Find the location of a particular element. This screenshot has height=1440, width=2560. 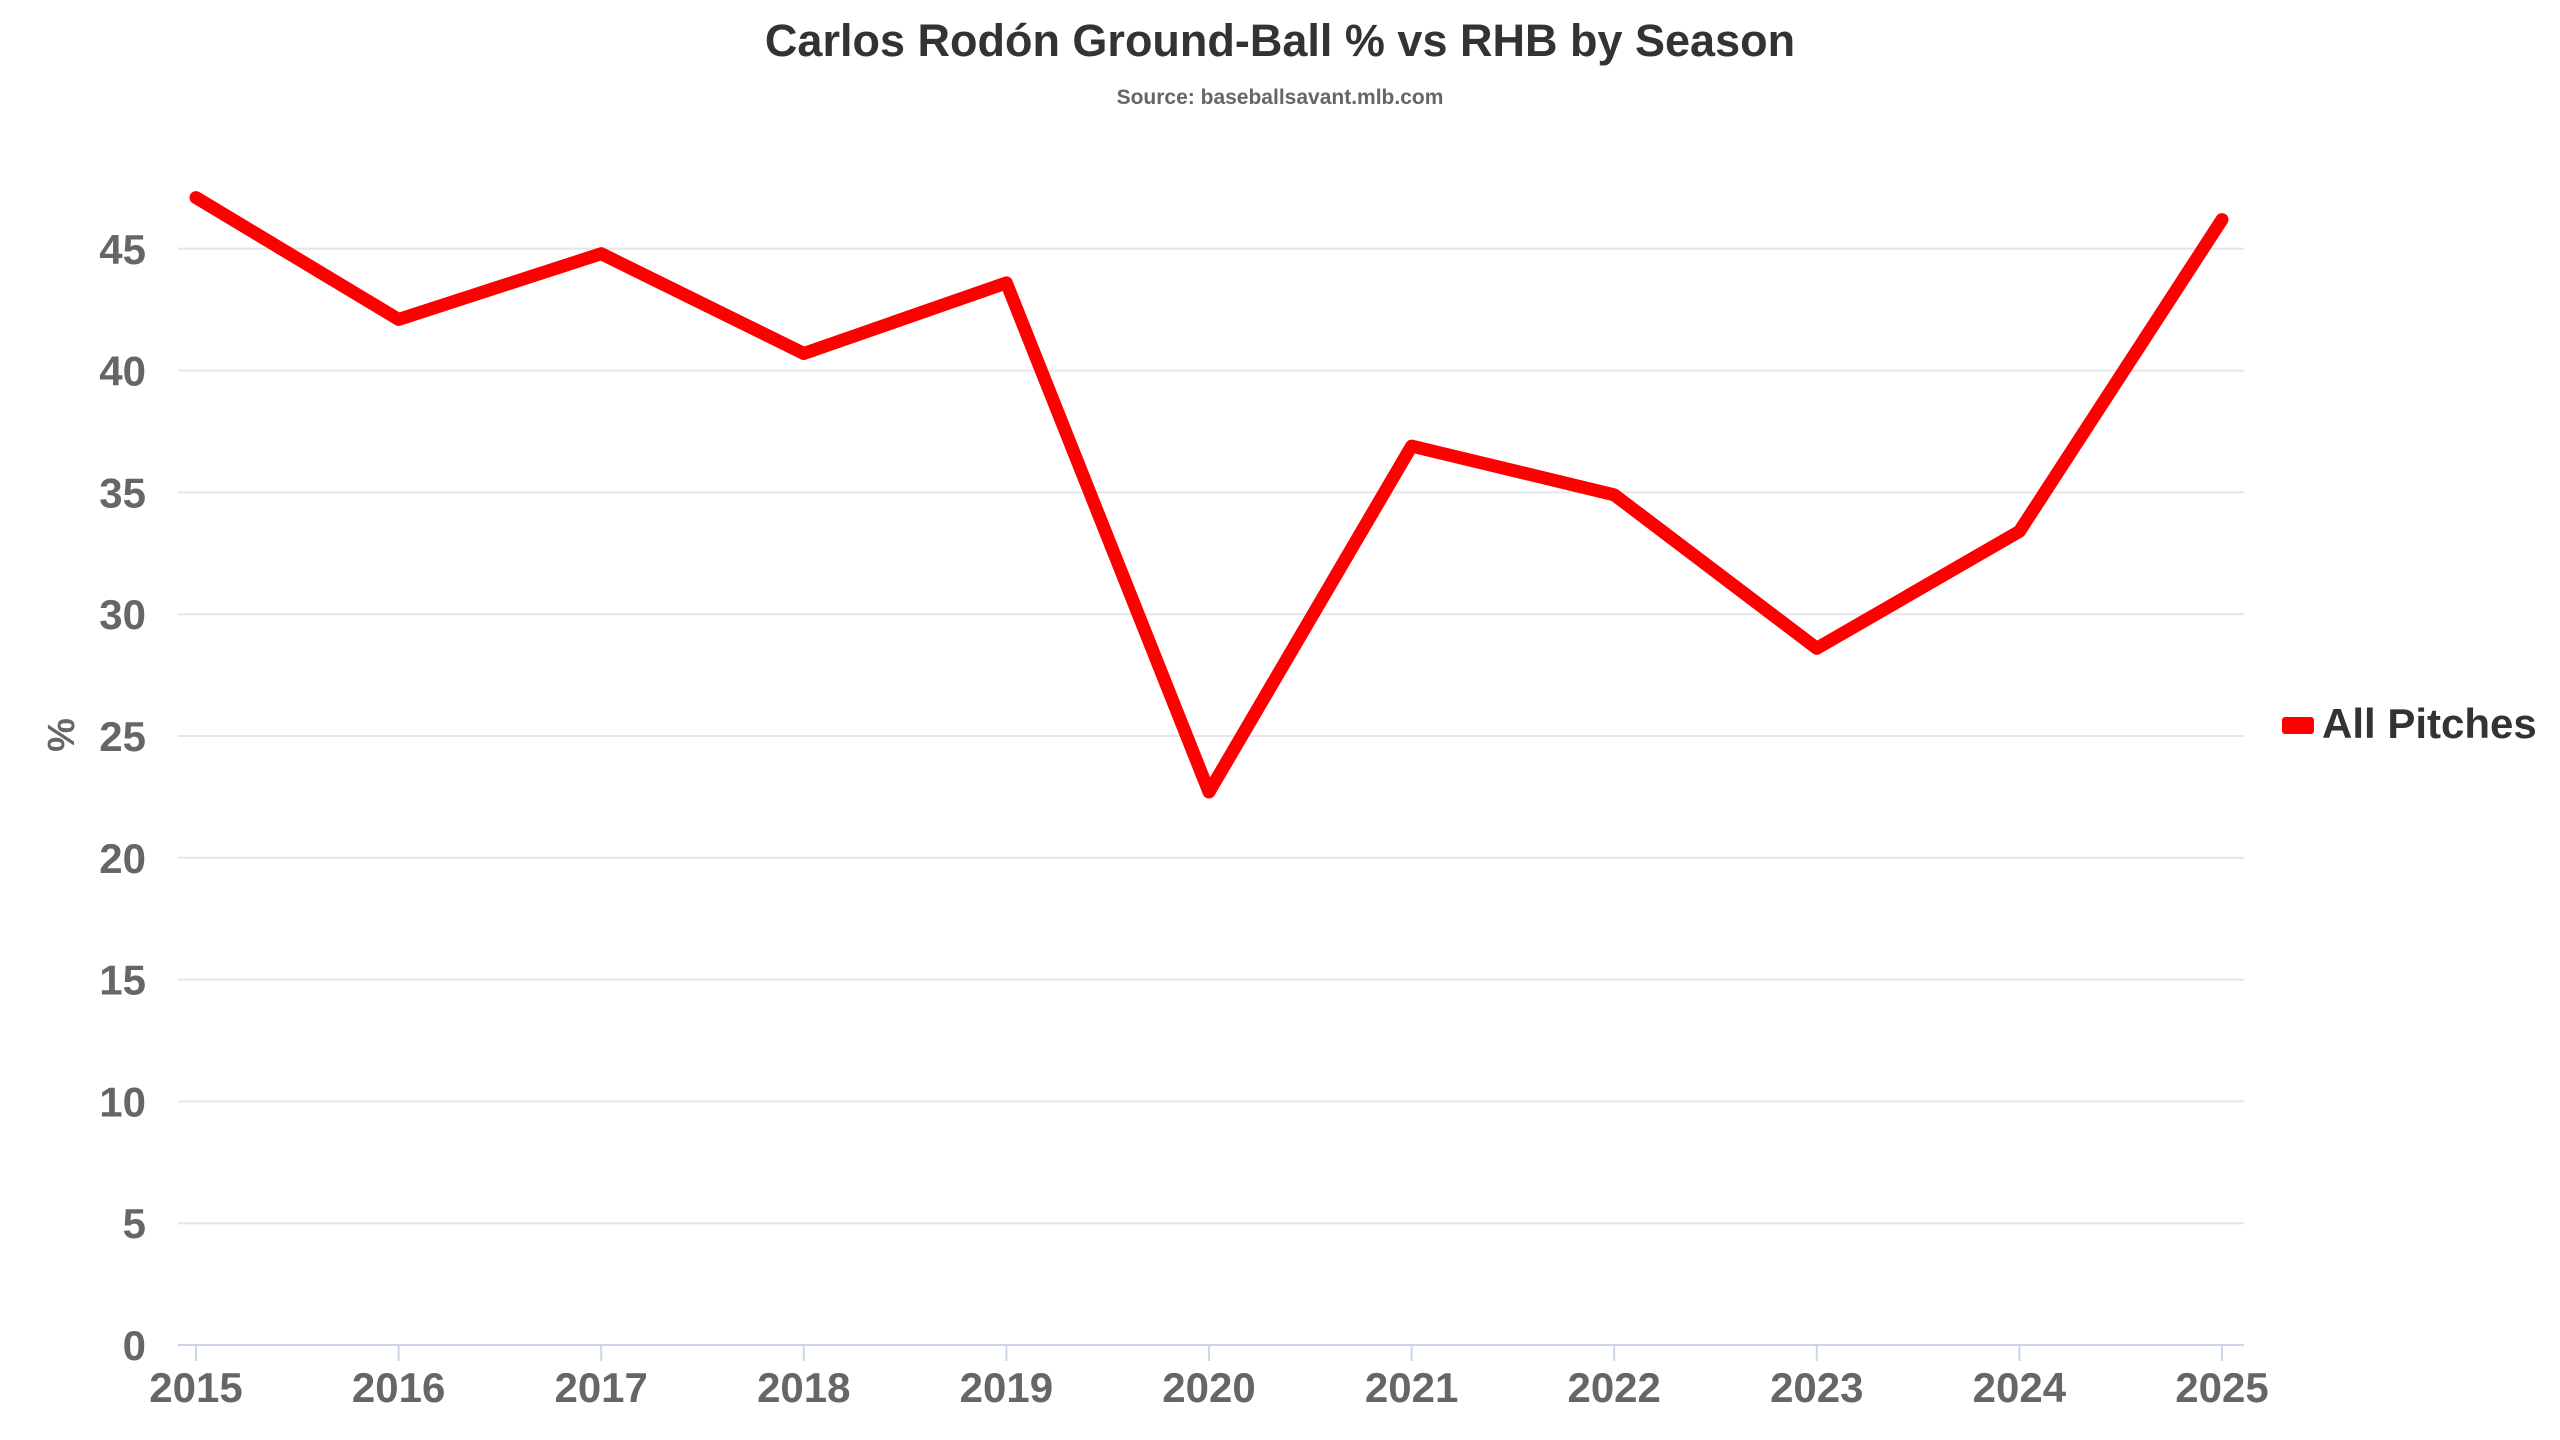

y-tick-label: 15 is located at coordinates (122, 980).